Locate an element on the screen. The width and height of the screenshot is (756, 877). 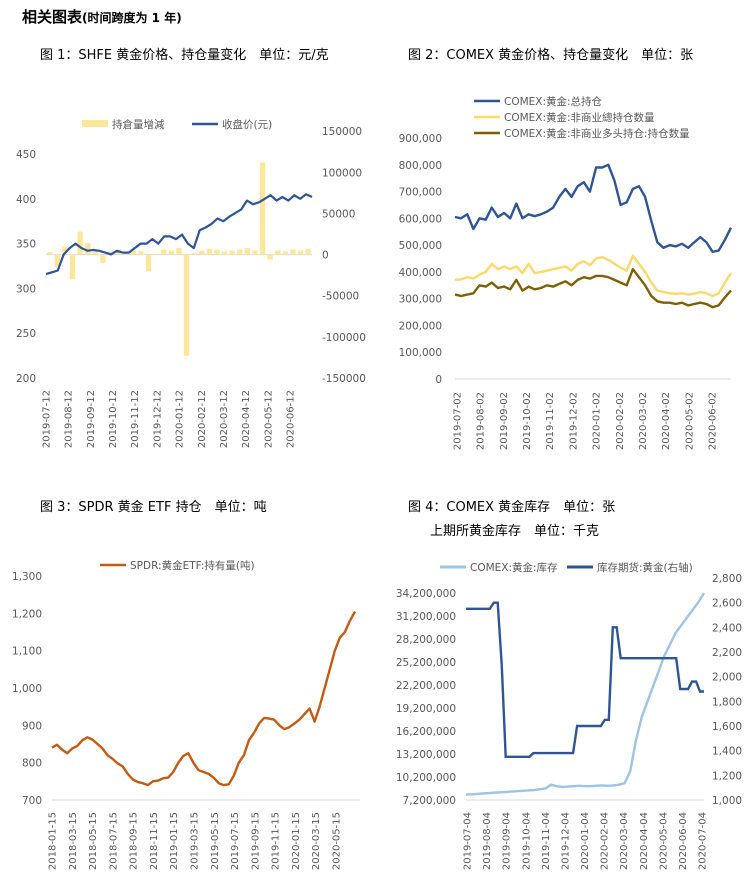
c4-yright-tick: 2,200 is located at coordinates (727, 653).